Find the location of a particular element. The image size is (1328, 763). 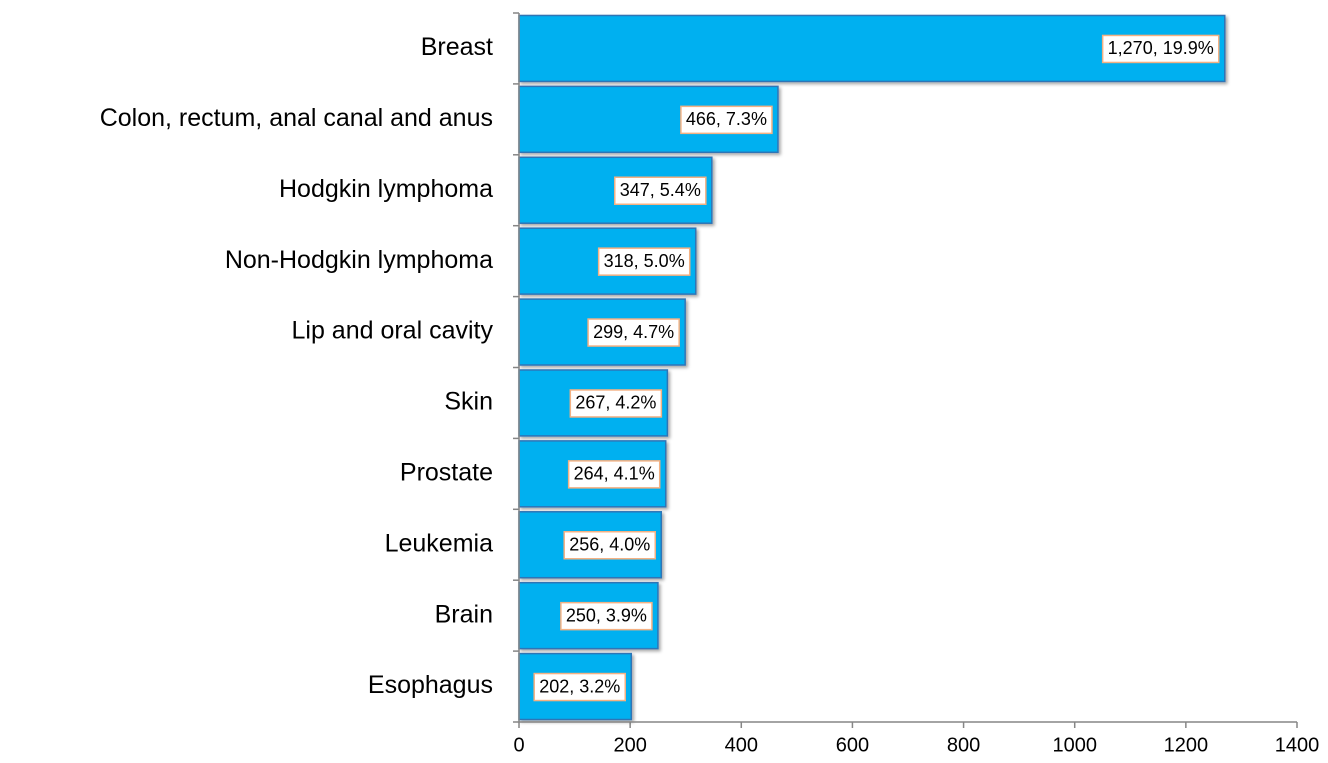

x-tick-label: 1200 is located at coordinates (1186, 745).